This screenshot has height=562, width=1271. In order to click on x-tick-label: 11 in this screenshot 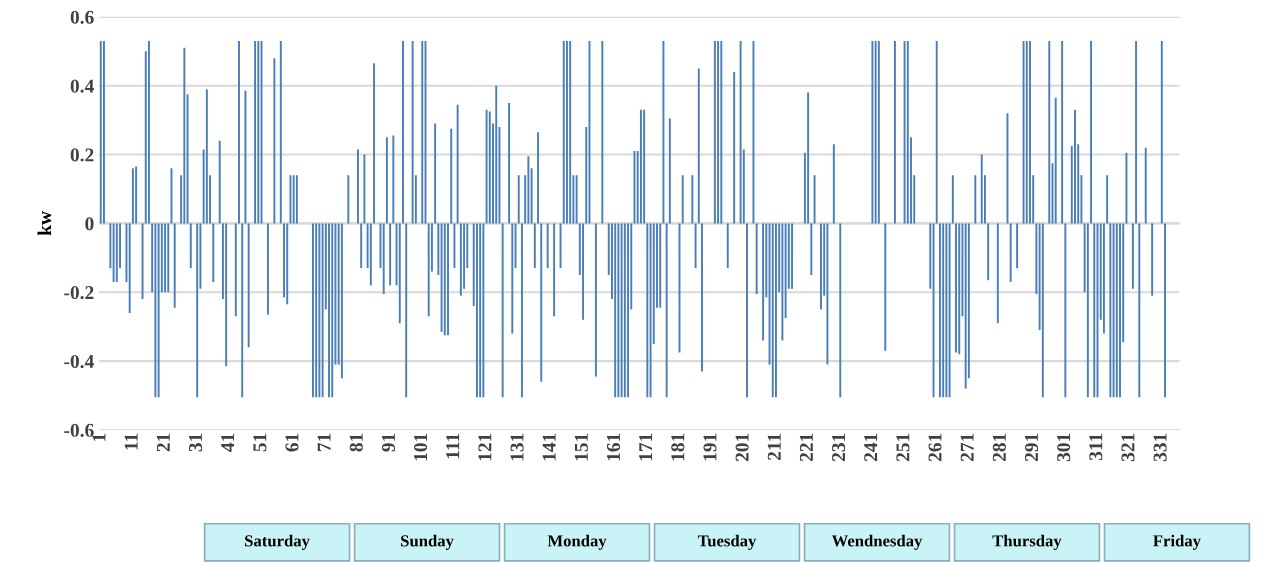, I will do `click(131, 441)`.